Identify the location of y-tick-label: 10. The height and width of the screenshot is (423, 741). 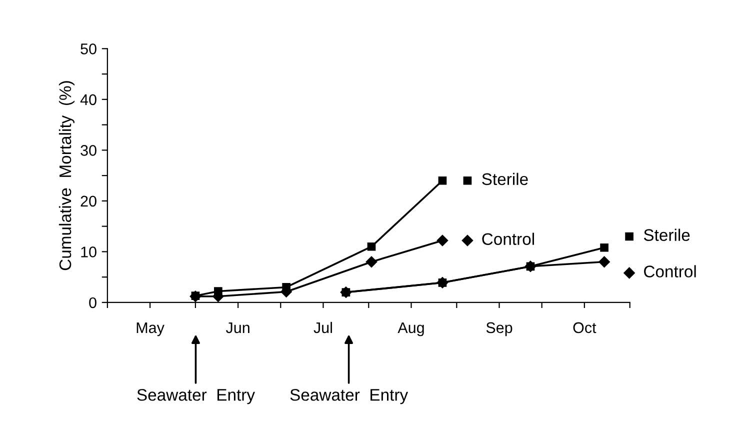
(88, 252).